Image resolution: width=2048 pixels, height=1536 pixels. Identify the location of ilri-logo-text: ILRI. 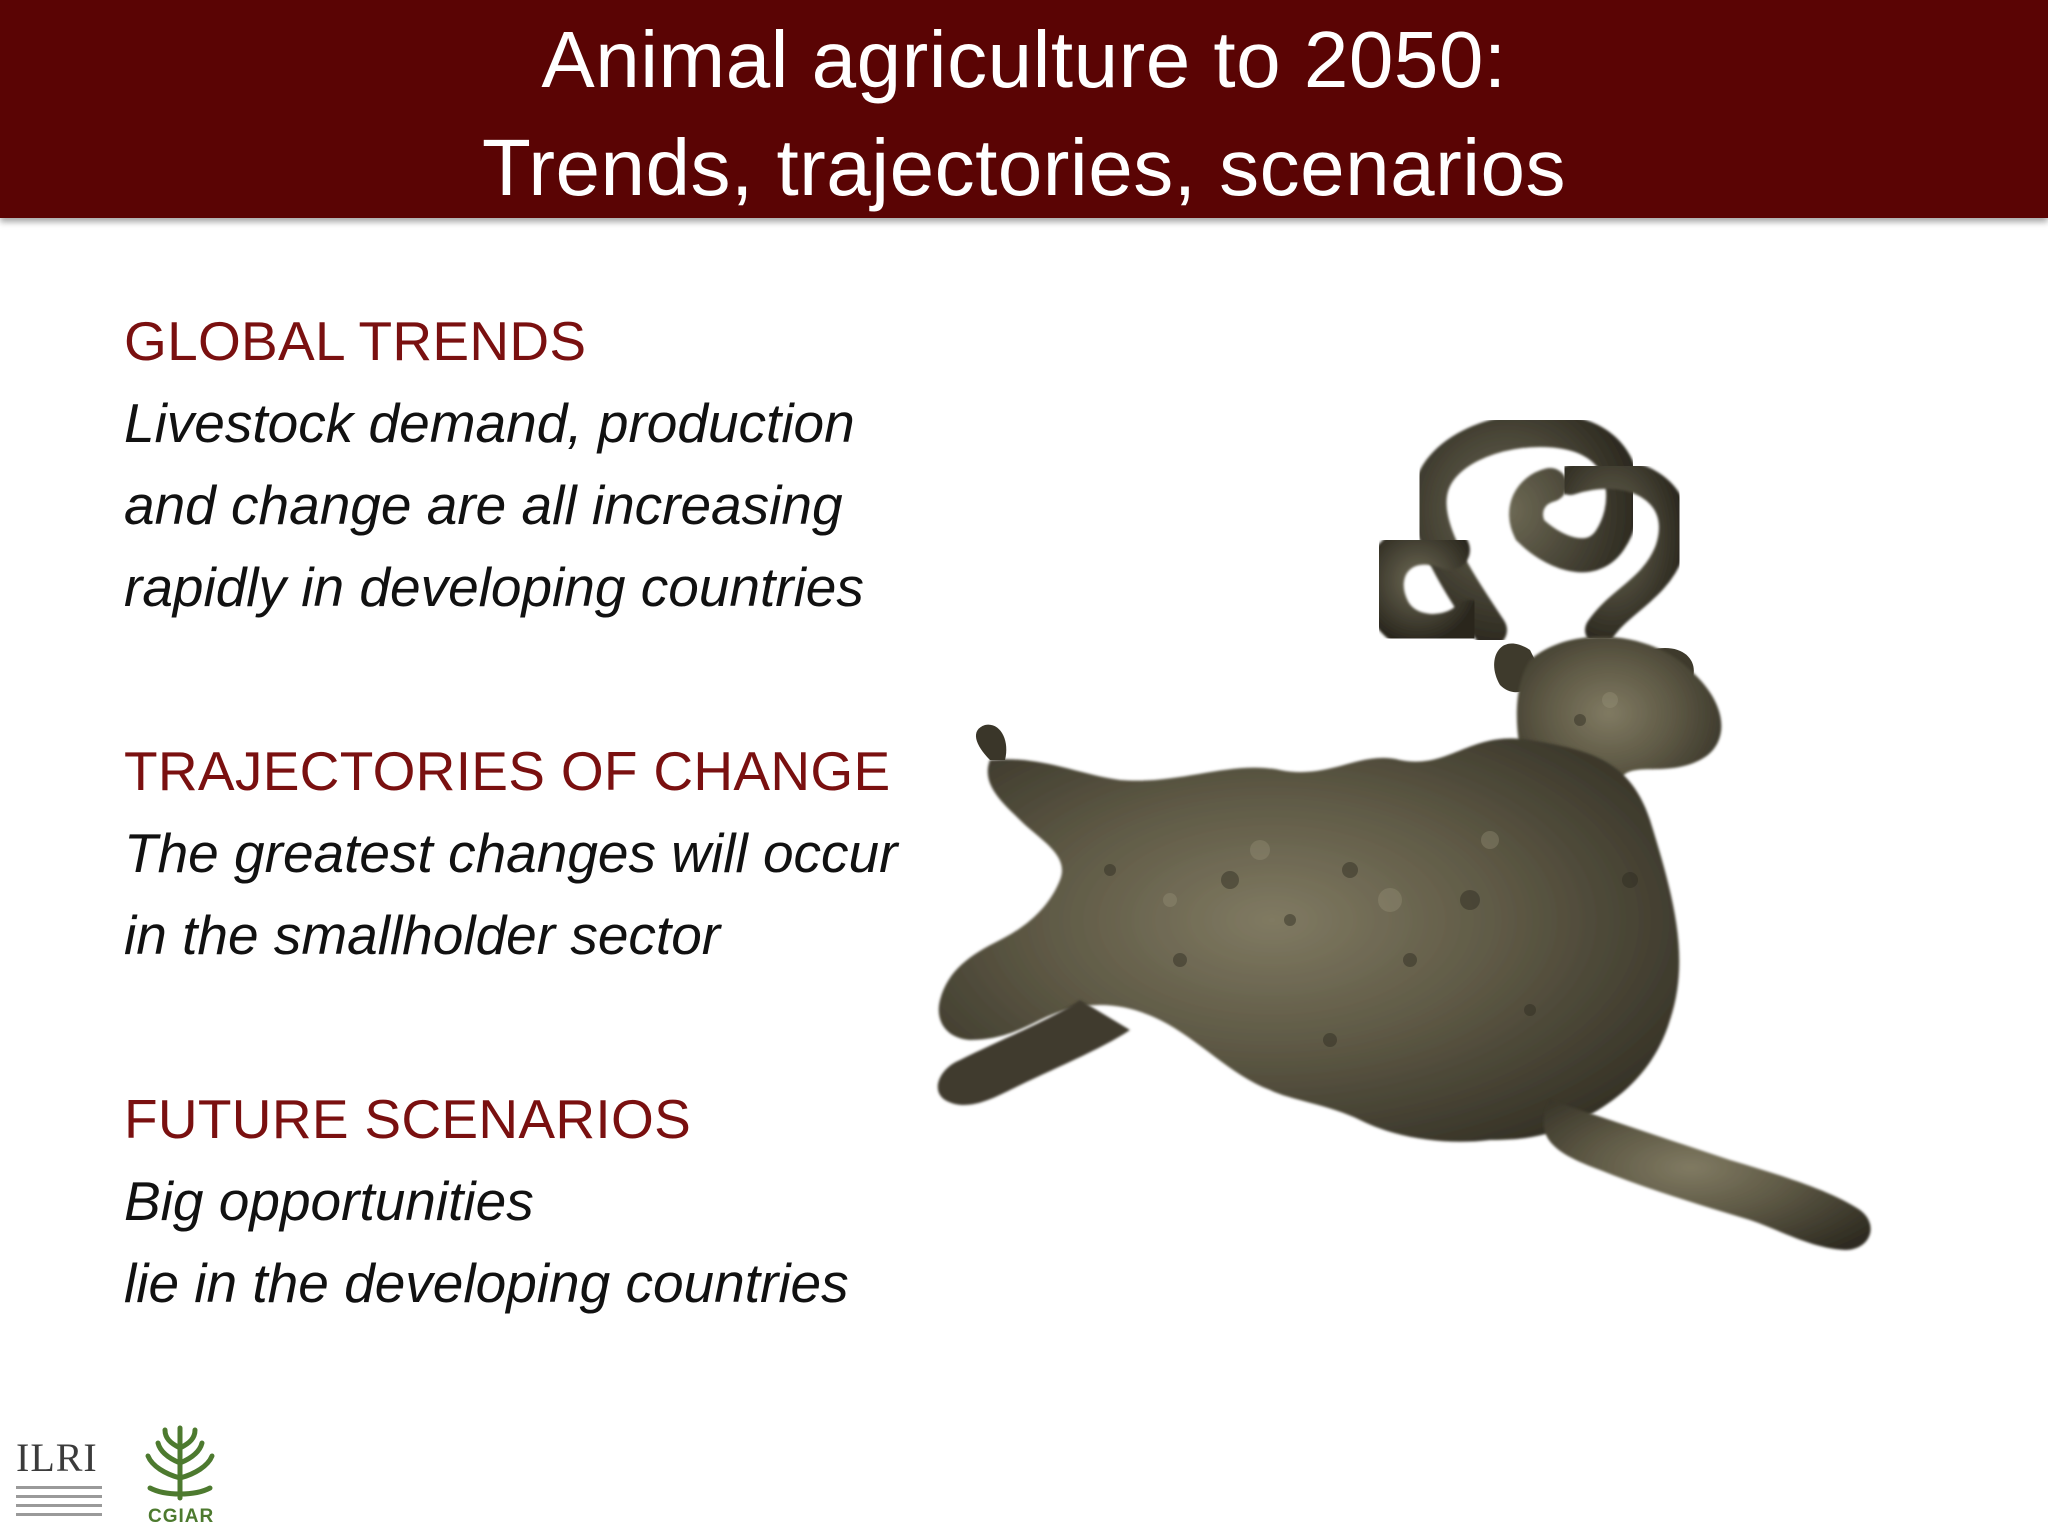
(57, 1457).